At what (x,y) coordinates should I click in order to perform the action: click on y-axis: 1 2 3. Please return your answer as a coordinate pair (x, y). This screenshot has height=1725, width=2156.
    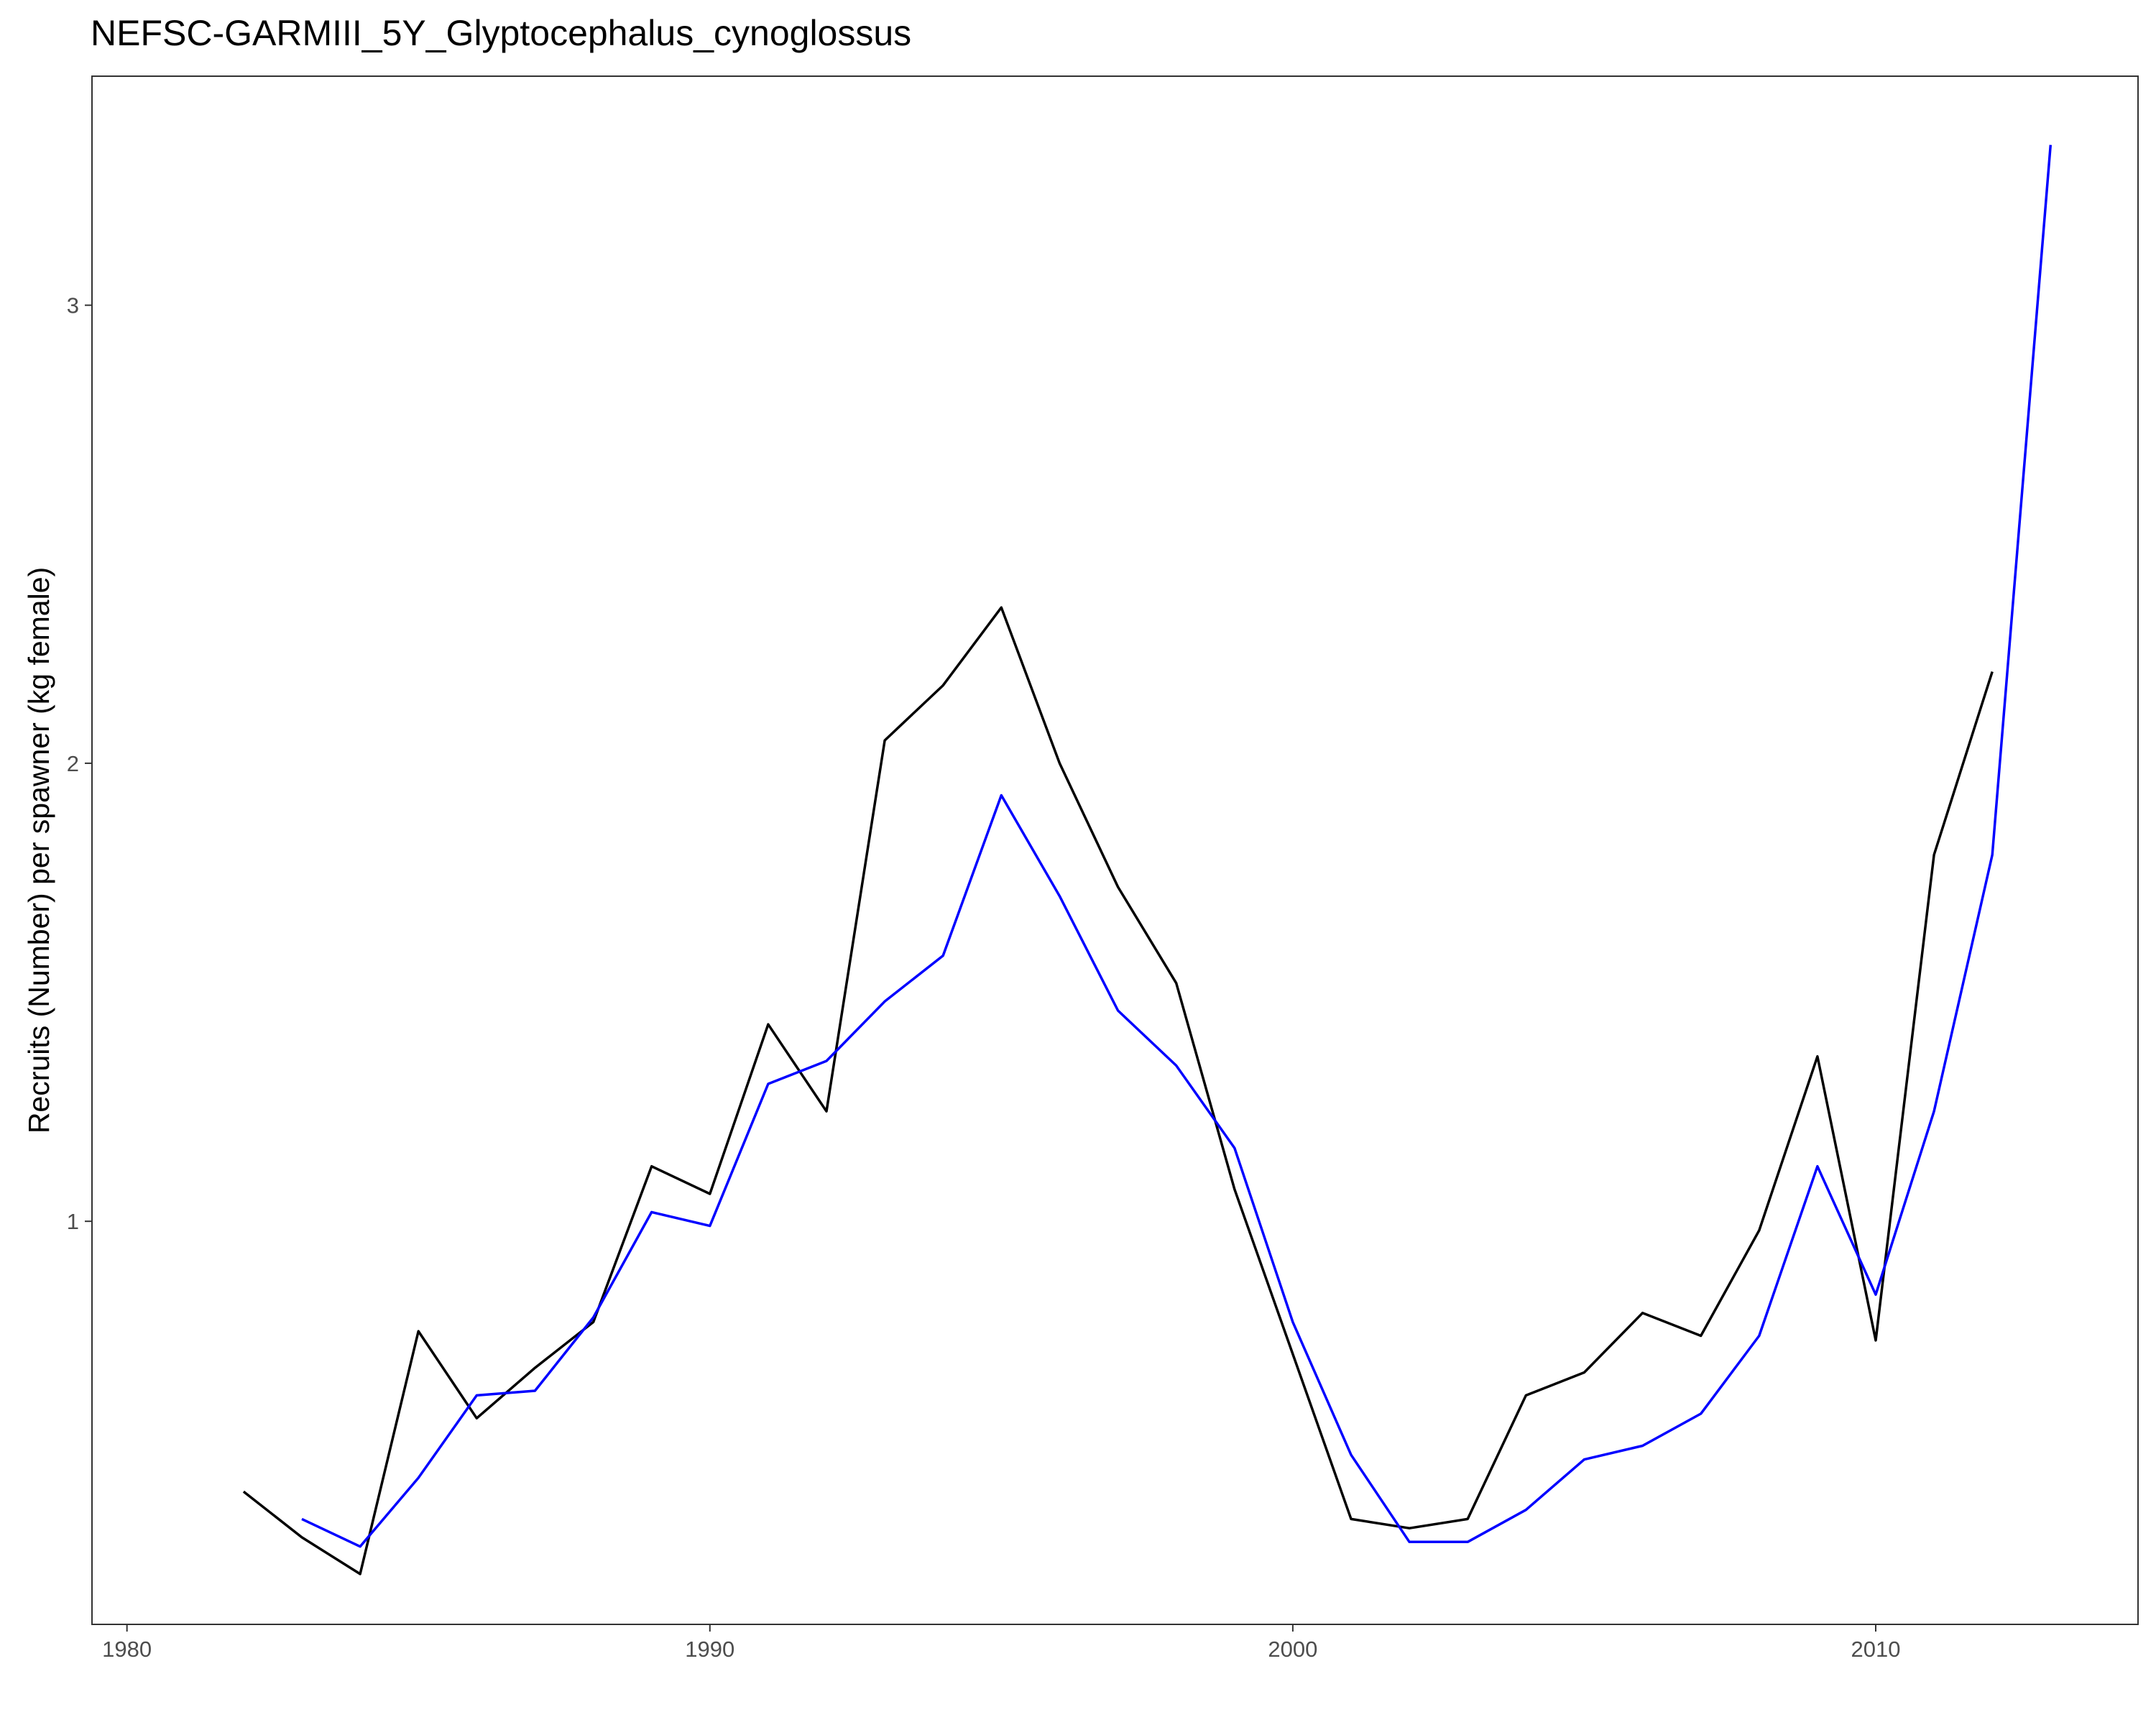
    Looking at the image, I should click on (80, 763).